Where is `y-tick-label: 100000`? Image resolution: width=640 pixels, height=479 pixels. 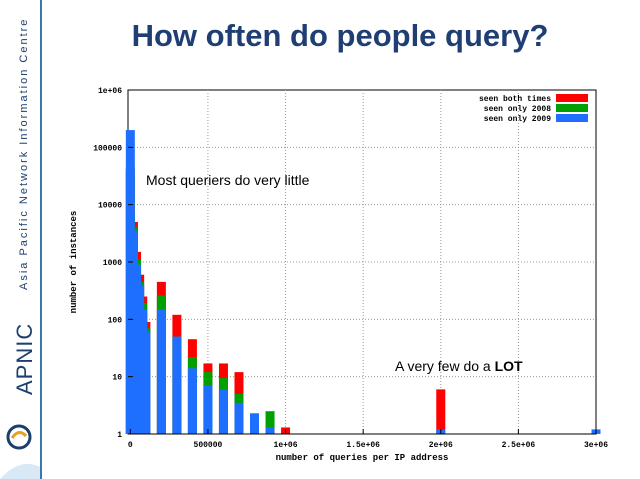 y-tick-label: 100000 is located at coordinates (107, 148).